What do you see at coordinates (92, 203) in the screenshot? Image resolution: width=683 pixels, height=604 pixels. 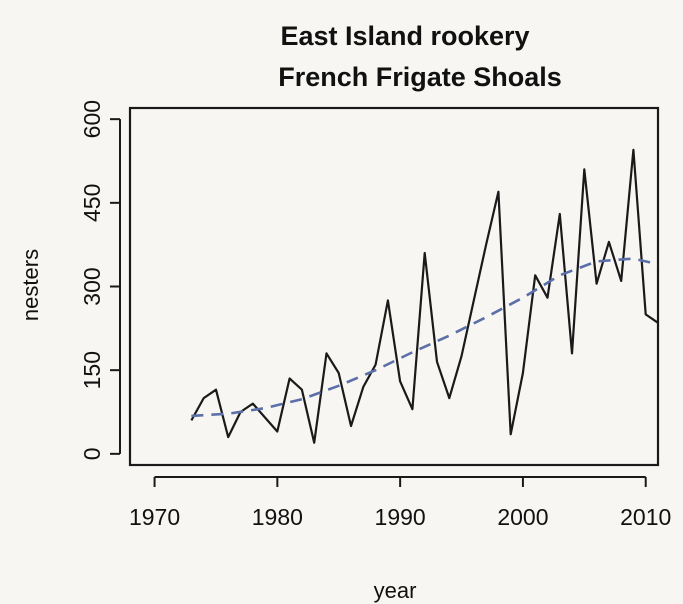 I see `y-tick-label: 450` at bounding box center [92, 203].